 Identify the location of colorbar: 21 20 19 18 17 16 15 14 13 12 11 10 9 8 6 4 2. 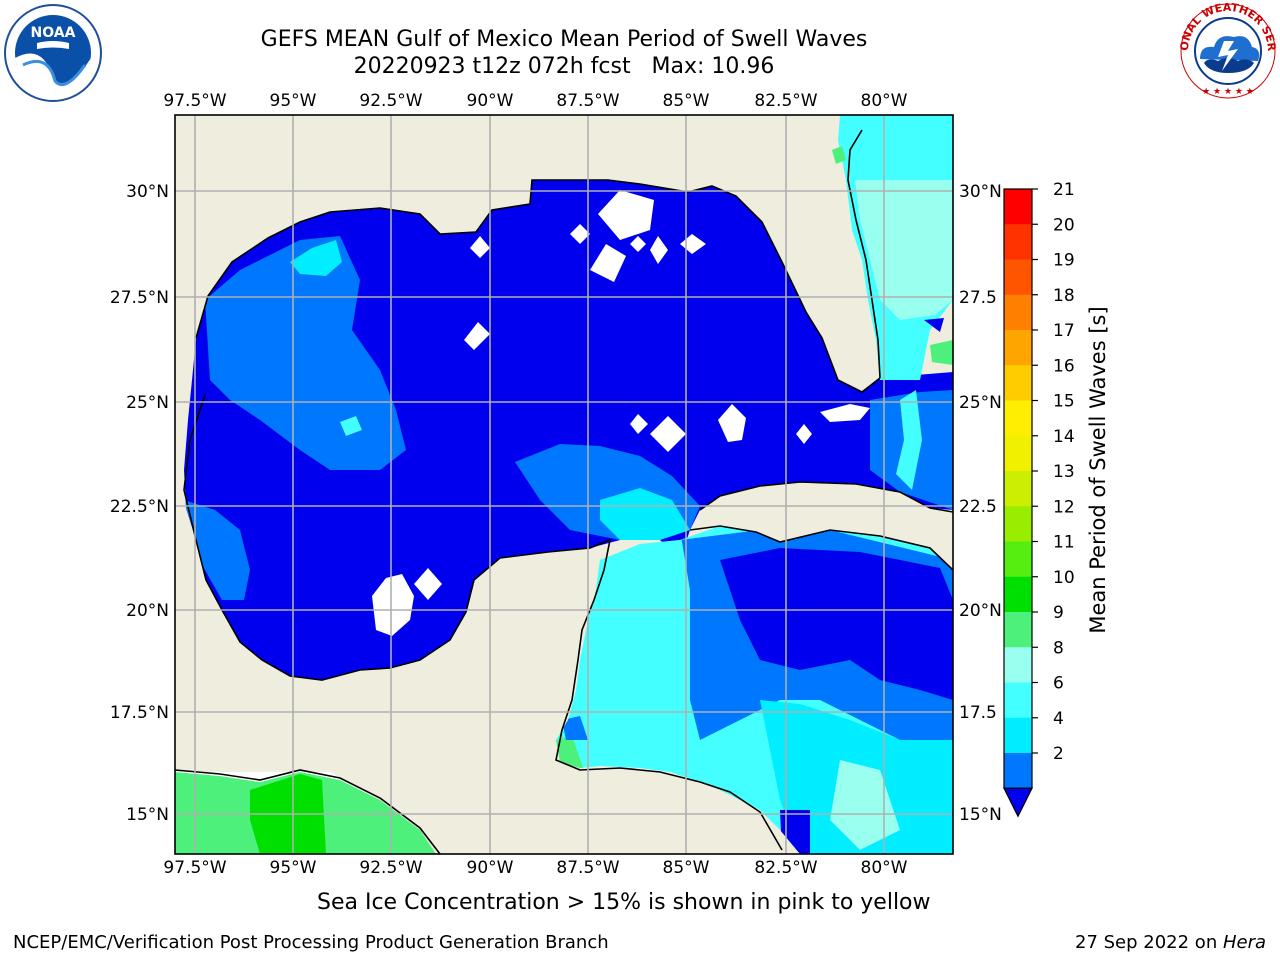
(1039, 499).